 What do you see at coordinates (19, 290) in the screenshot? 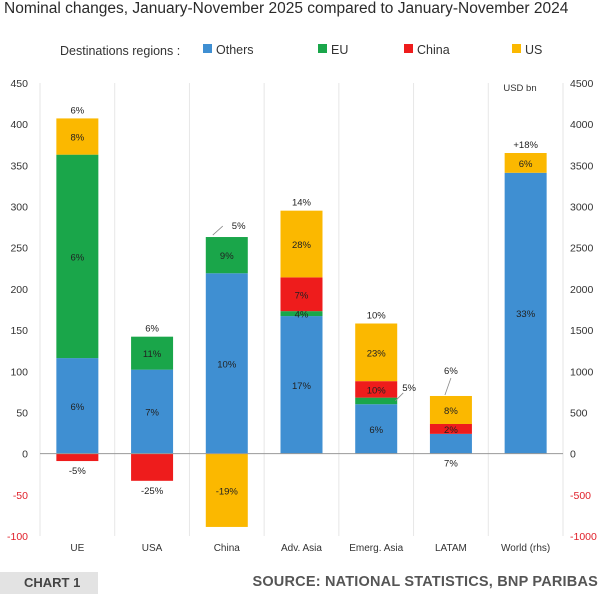
I see `left-axis-tick: 200` at bounding box center [19, 290].